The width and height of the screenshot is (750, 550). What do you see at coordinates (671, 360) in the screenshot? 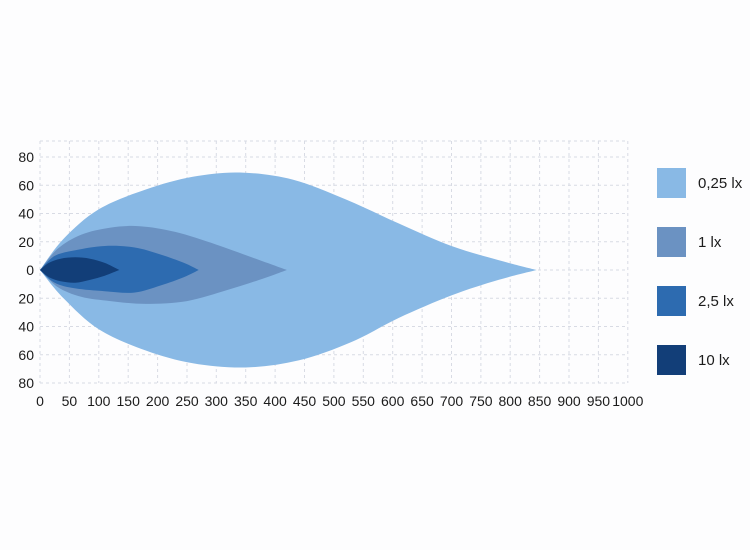
I see `legend-swatch-10lx` at bounding box center [671, 360].